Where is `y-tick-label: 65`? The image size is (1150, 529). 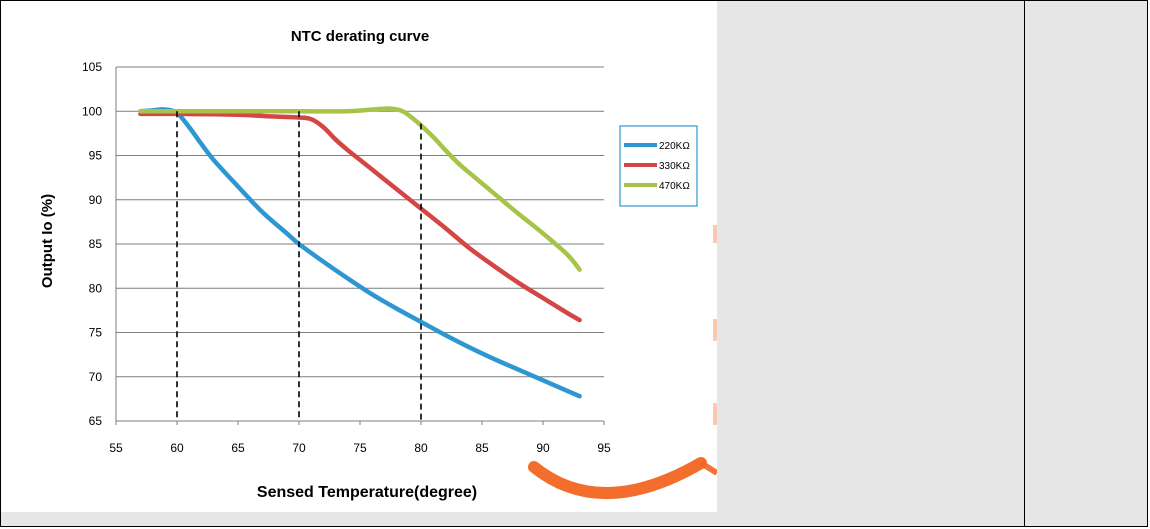
y-tick-label: 65 is located at coordinates (96, 421).